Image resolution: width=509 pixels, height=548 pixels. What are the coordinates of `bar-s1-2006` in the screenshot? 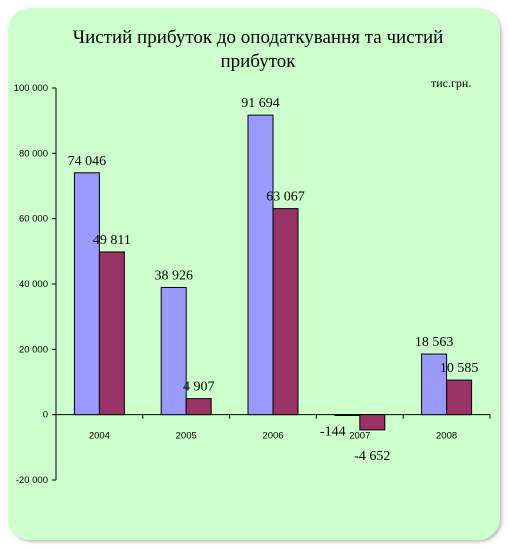 It's located at (260, 265).